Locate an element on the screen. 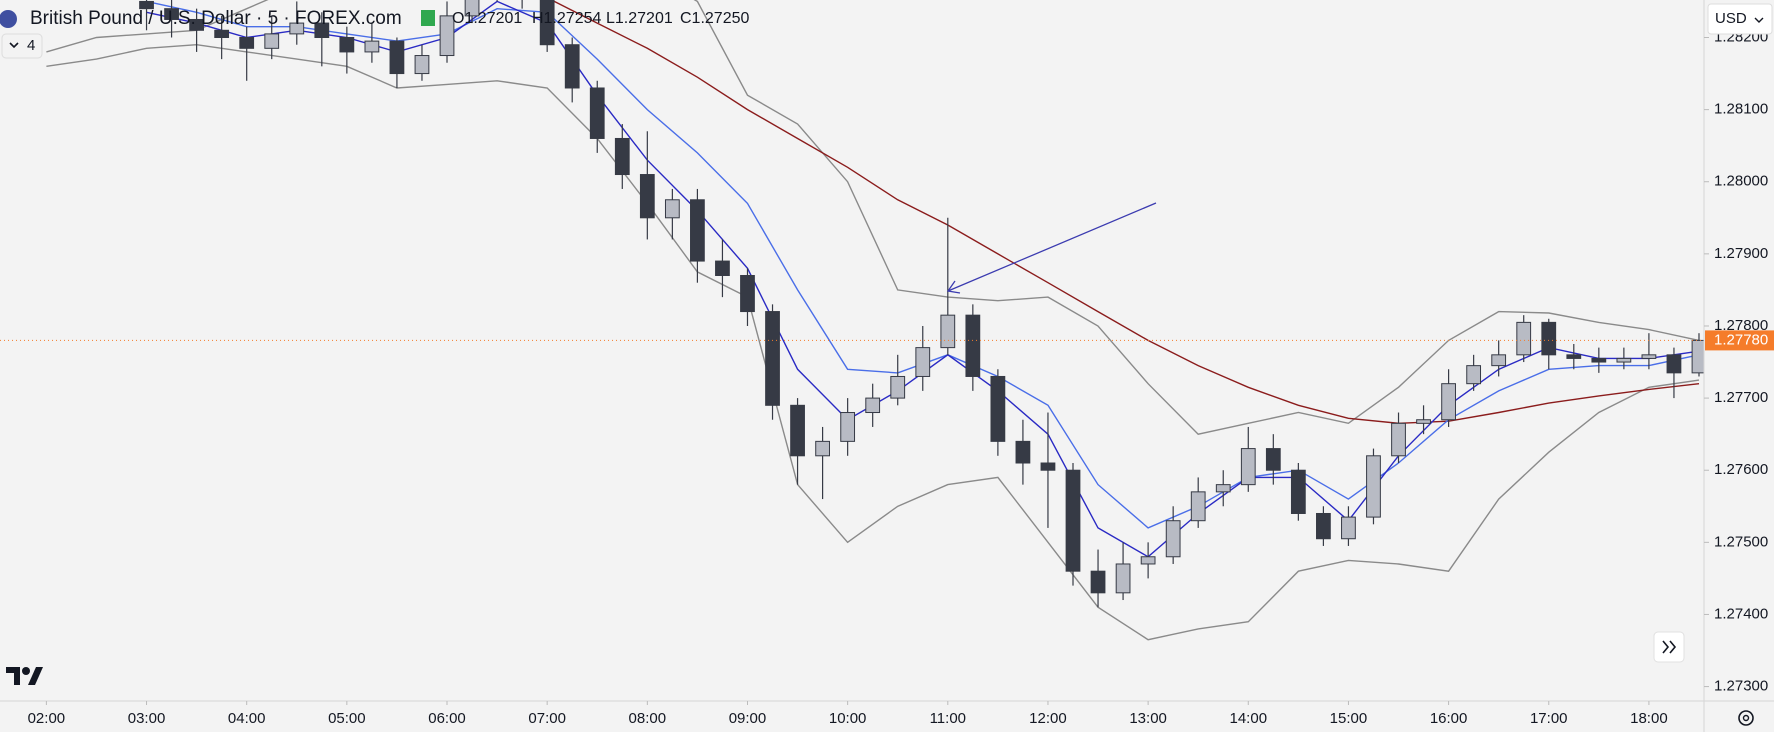  settings-button is located at coordinates (1746, 718).